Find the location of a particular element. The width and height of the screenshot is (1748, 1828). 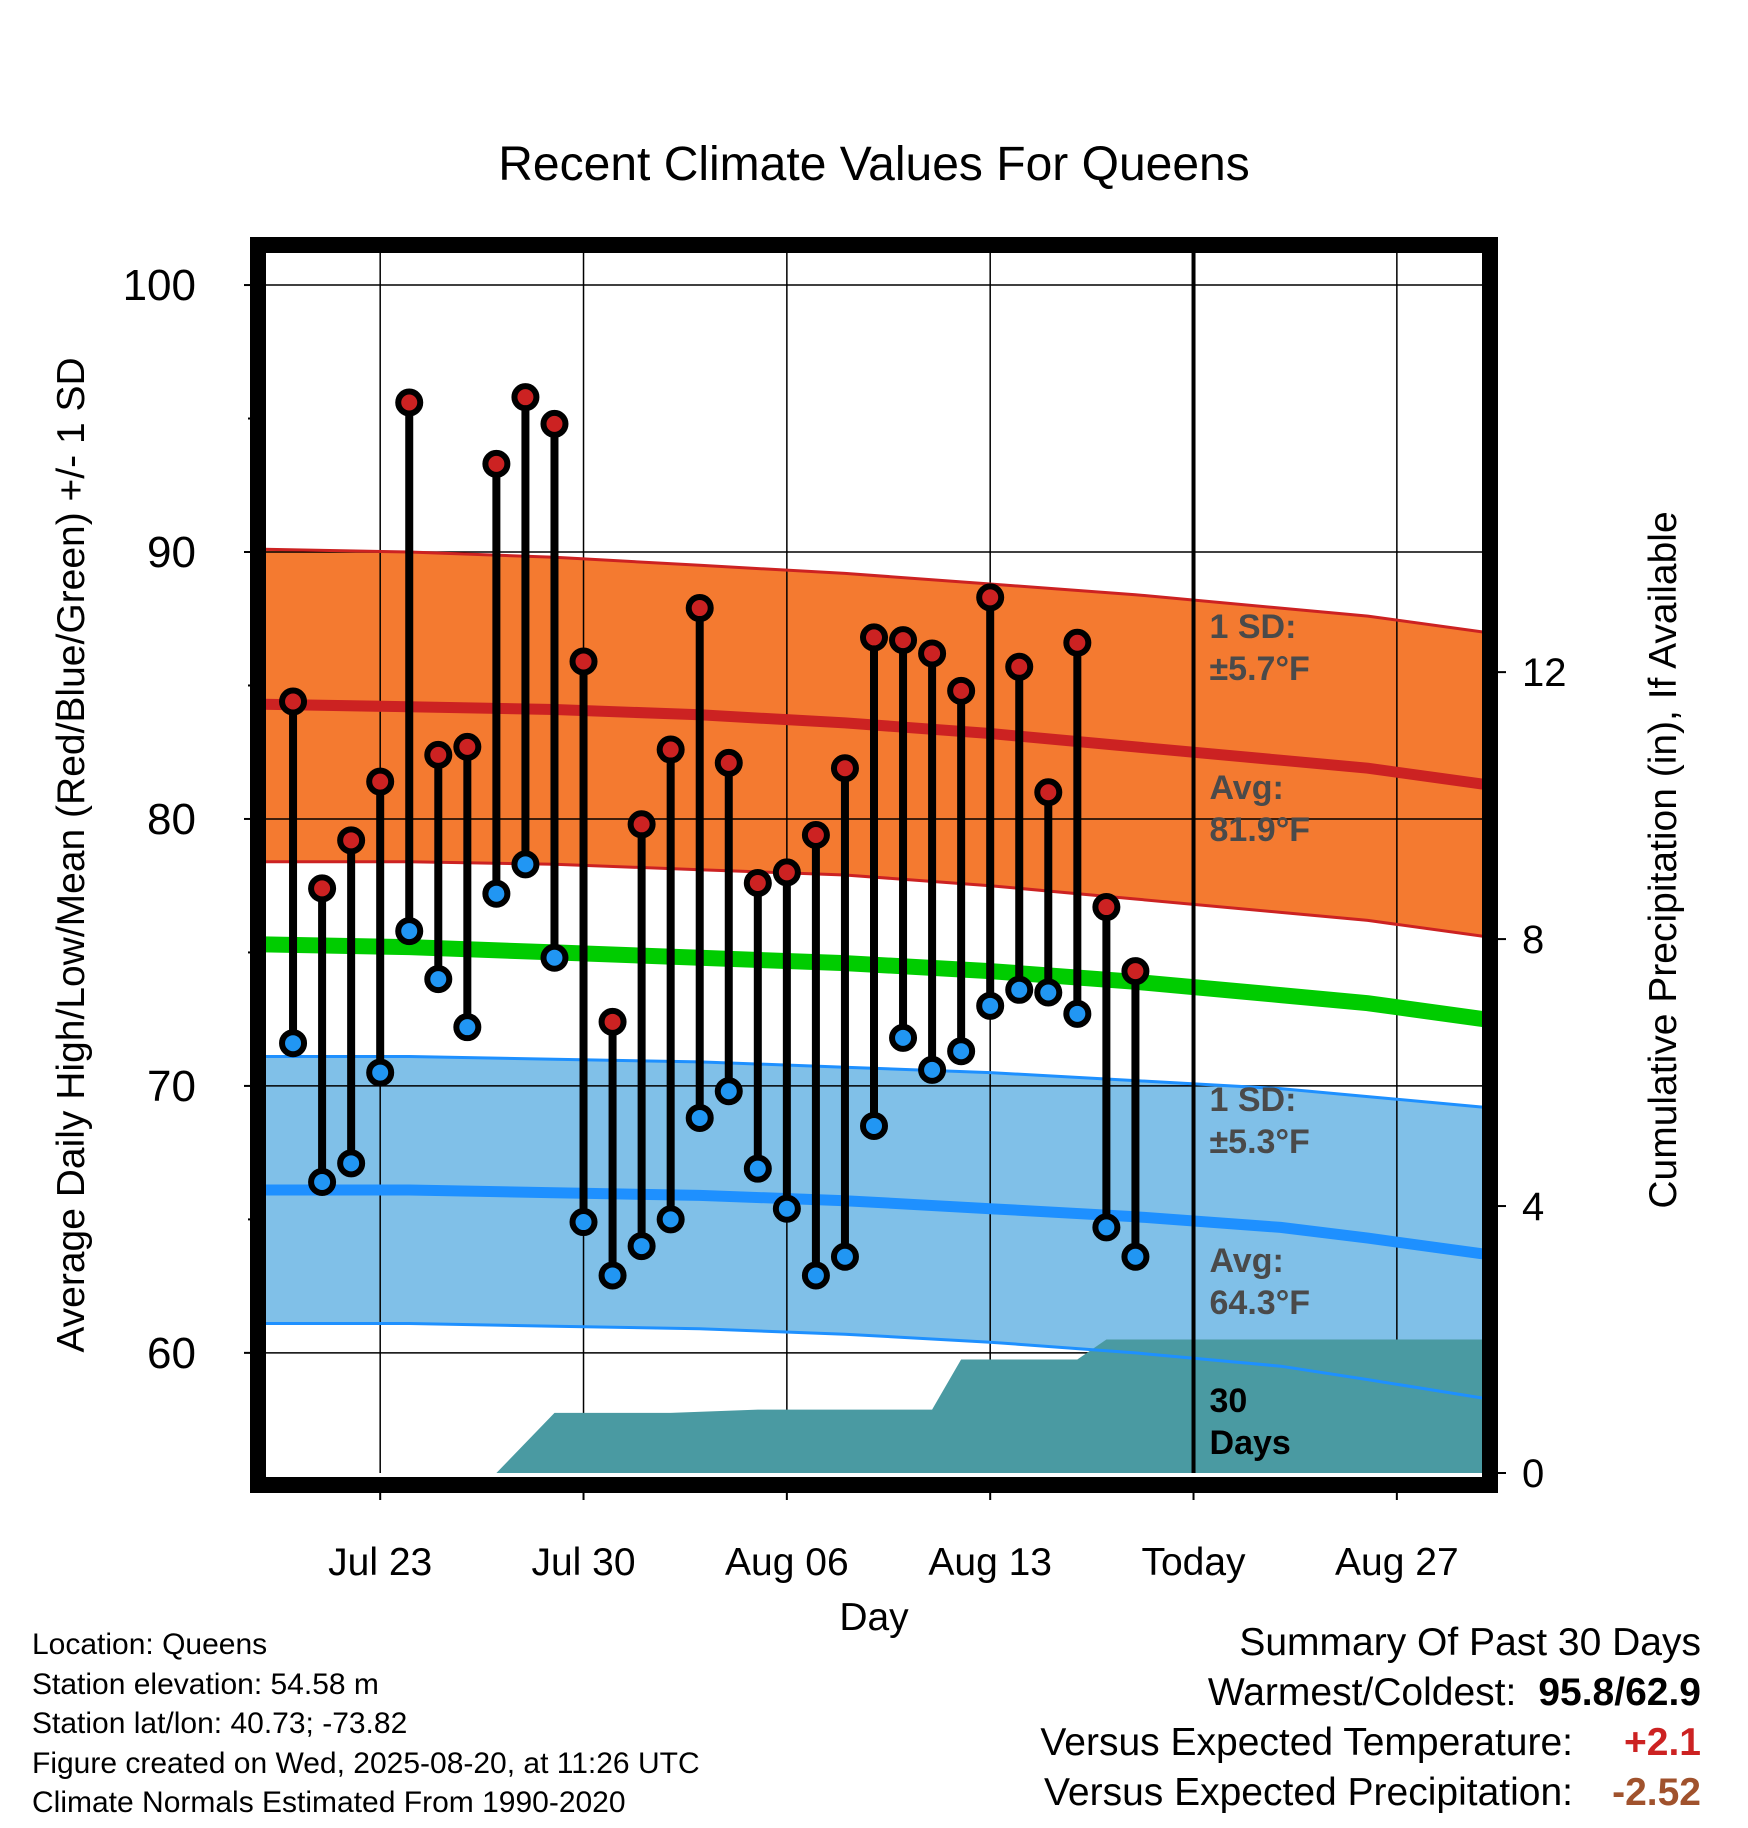

temp-value: +2.1 is located at coordinates (1662, 1742).